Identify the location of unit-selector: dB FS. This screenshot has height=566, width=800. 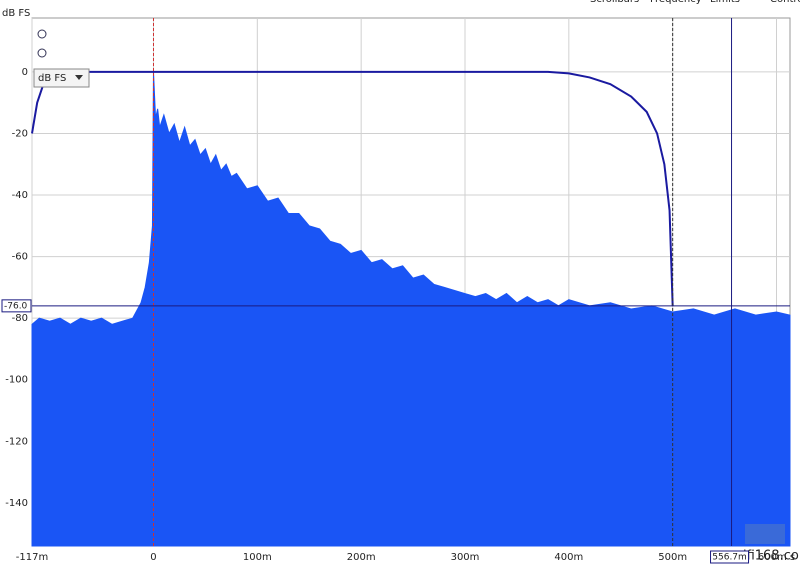
(61, 78).